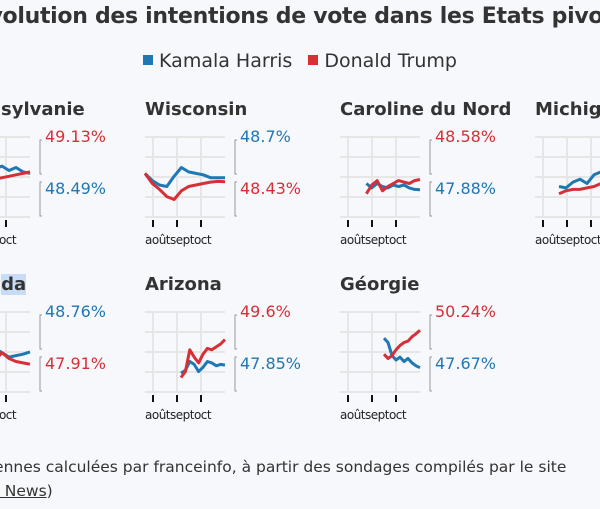  I want to click on footer-line-2: (ABC News), so click(283, 491).